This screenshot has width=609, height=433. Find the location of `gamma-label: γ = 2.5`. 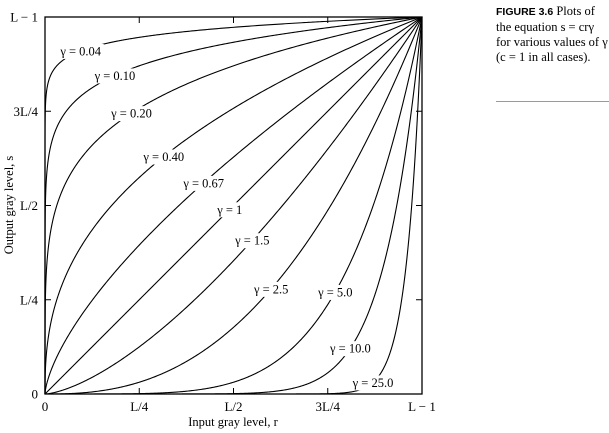

gamma-label: γ = 2.5 is located at coordinates (270, 289).